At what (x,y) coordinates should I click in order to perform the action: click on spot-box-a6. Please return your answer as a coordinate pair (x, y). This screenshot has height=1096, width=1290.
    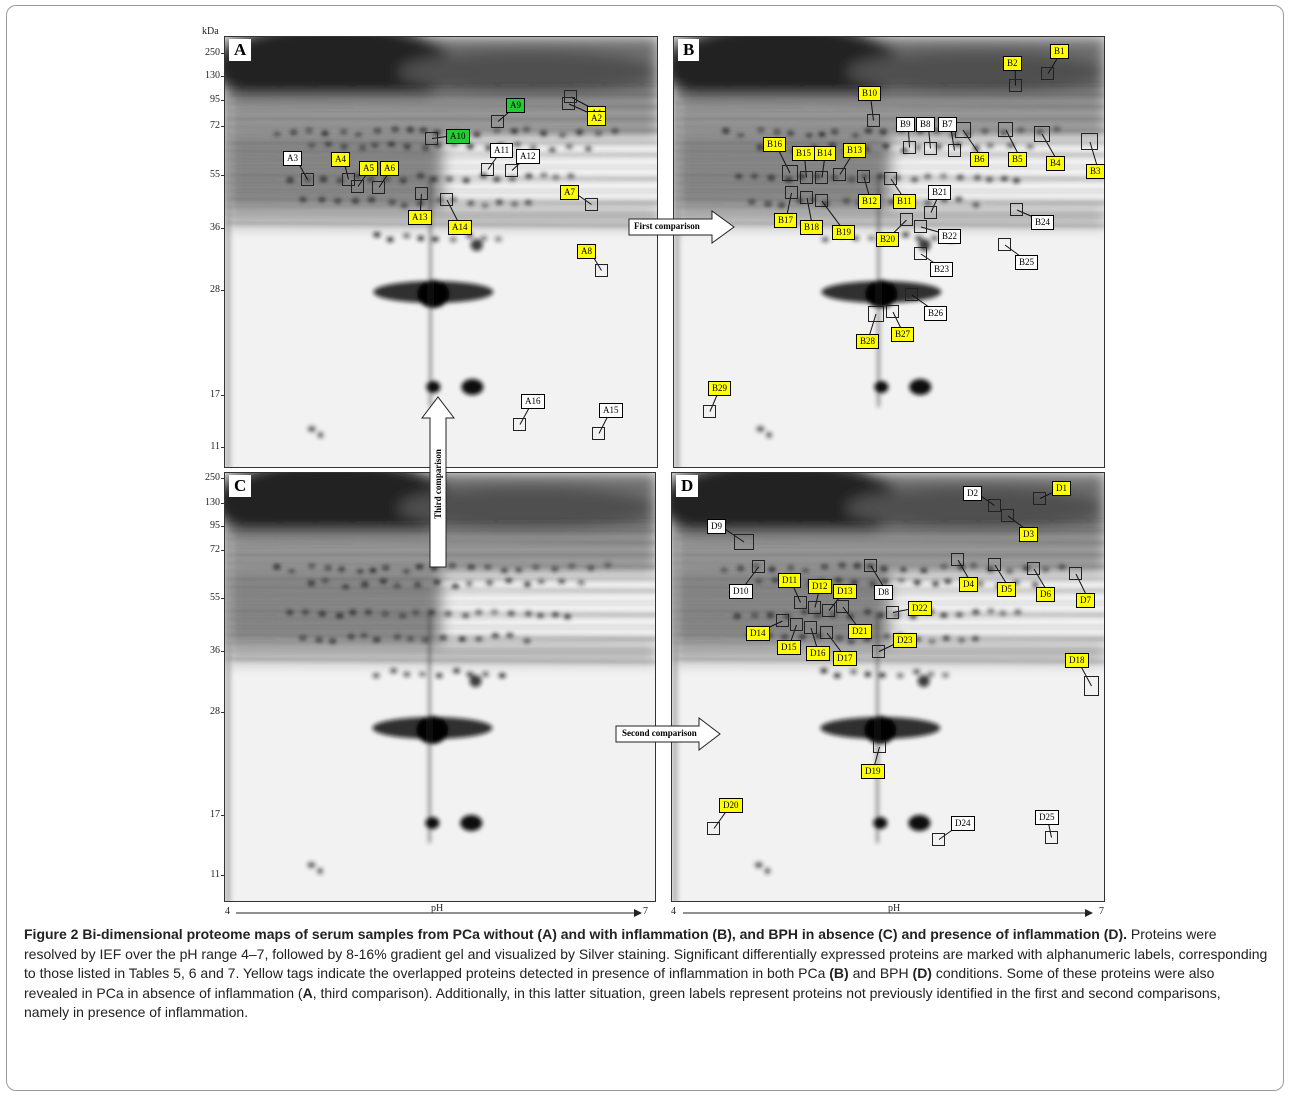
    Looking at the image, I should click on (378, 187).